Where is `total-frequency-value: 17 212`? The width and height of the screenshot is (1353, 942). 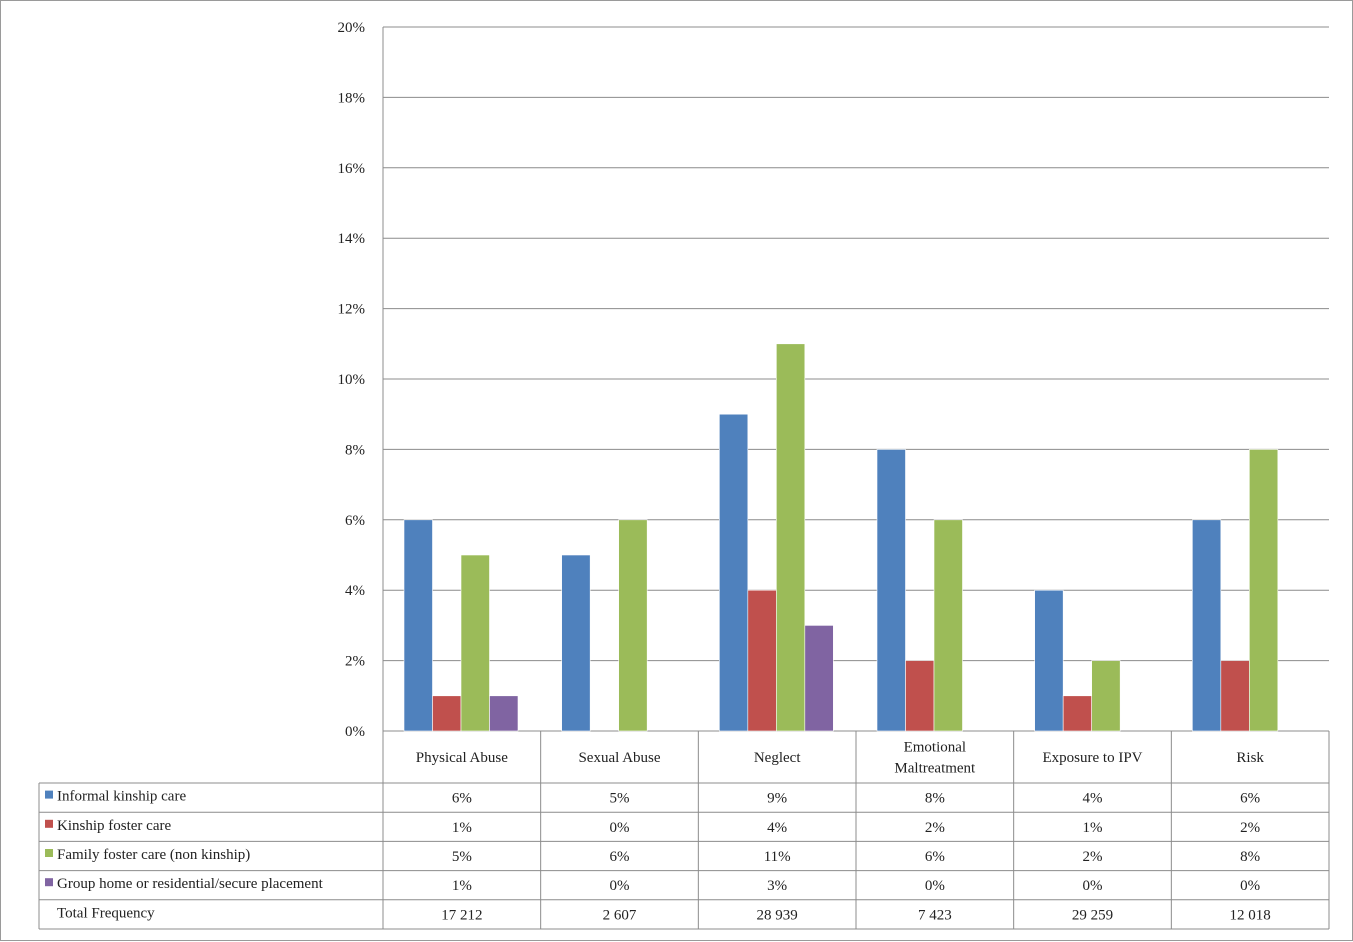 total-frequency-value: 17 212 is located at coordinates (461, 915).